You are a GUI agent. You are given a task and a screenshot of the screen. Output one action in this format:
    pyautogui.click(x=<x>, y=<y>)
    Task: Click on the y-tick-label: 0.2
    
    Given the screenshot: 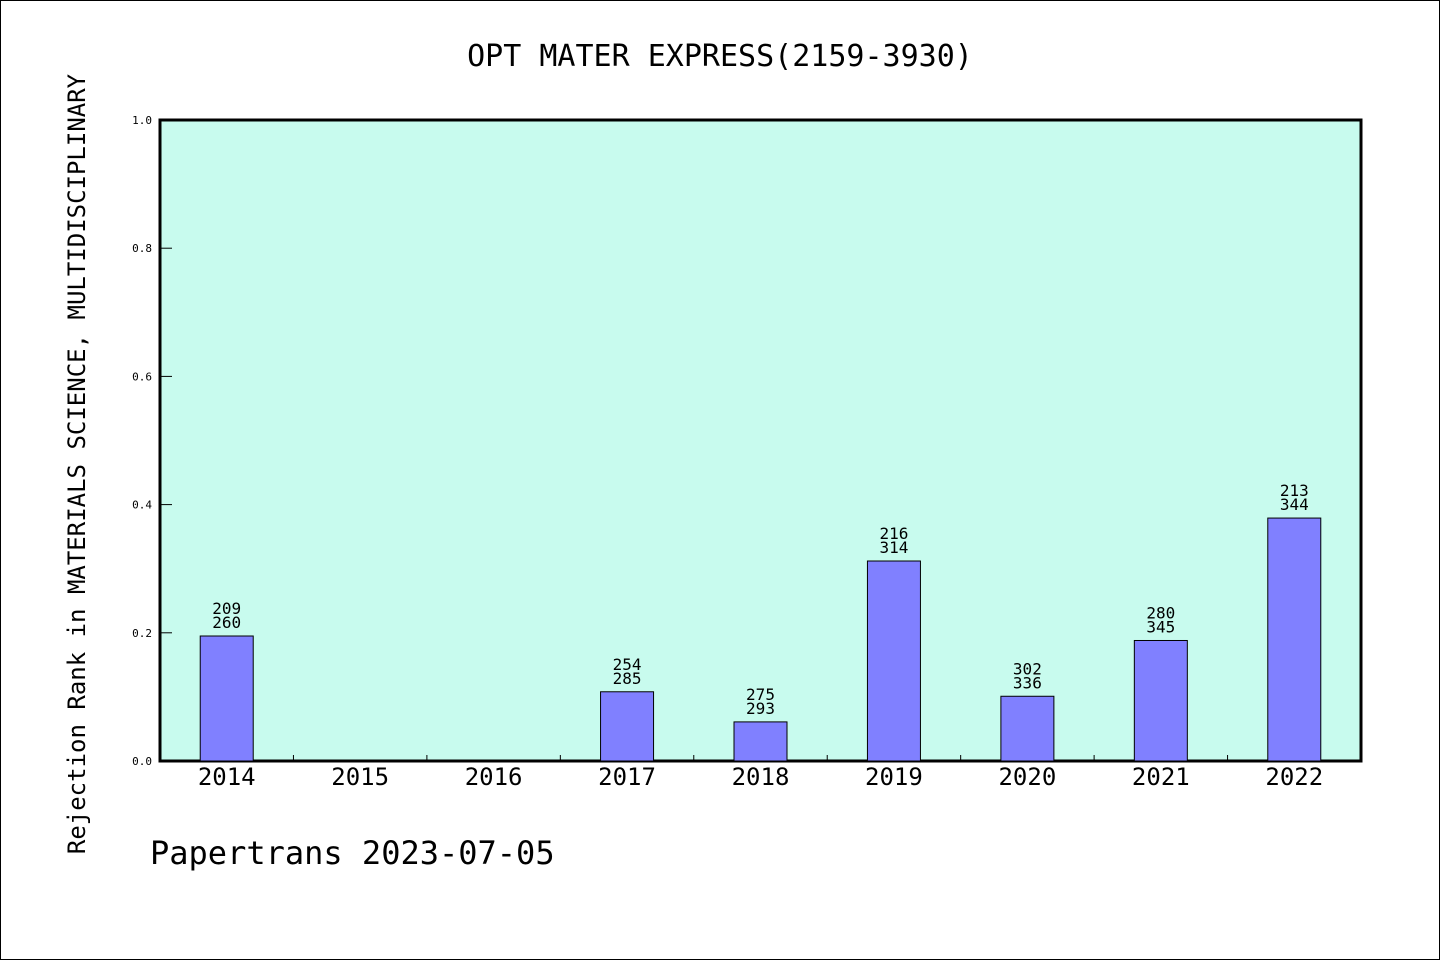 What is the action you would take?
    pyautogui.click(x=142, y=633)
    